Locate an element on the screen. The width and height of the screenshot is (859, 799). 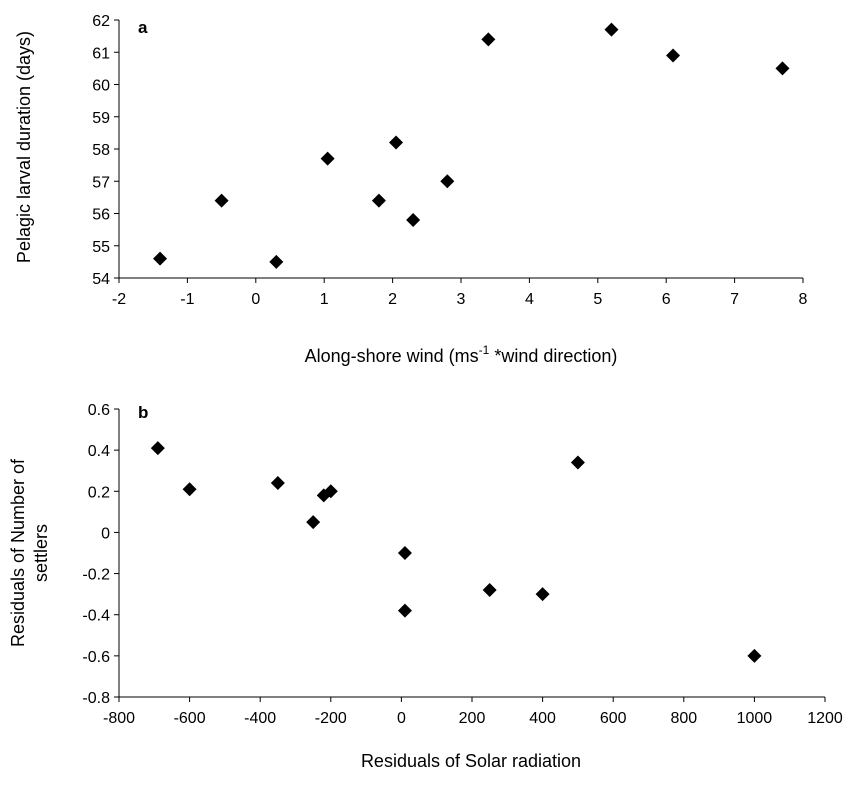
panel-b-x-tick-label: 1000 is located at coordinates (755, 718).